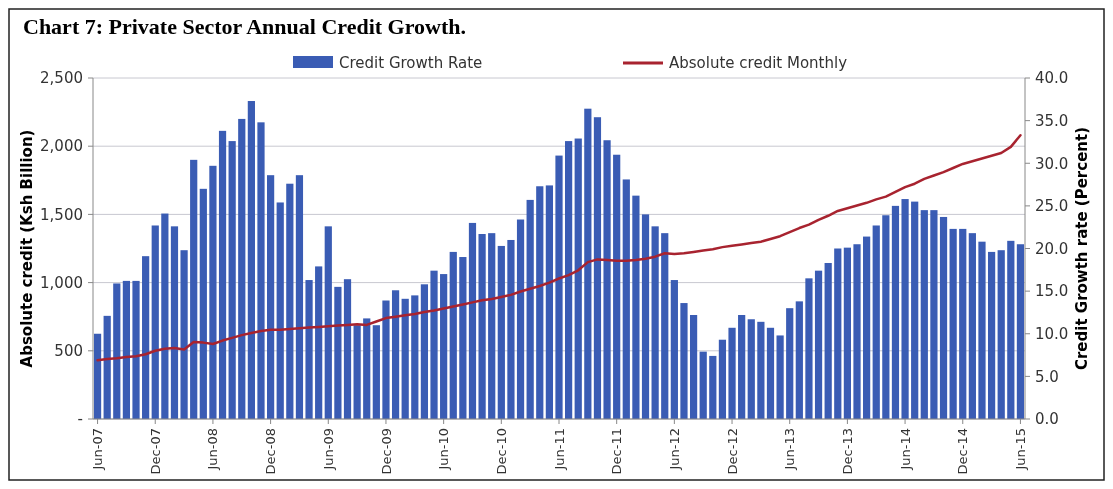 The height and width of the screenshot is (489, 1113). What do you see at coordinates (847, 451) in the screenshot?
I see `x-tick-label: Dec-13` at bounding box center [847, 451].